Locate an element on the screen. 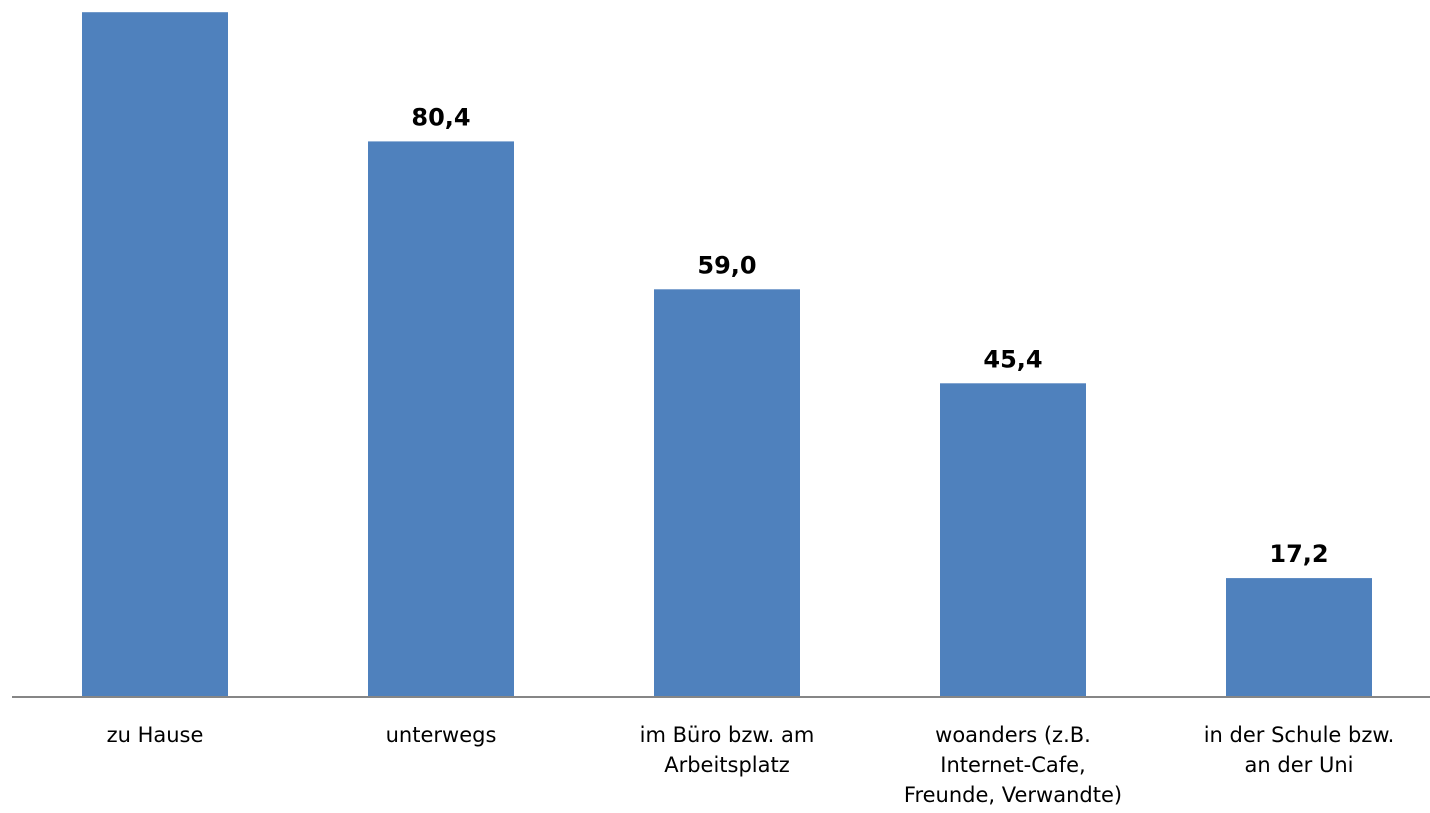  tick-label-3-line-0: woanders (z.B. is located at coordinates (1013, 735).